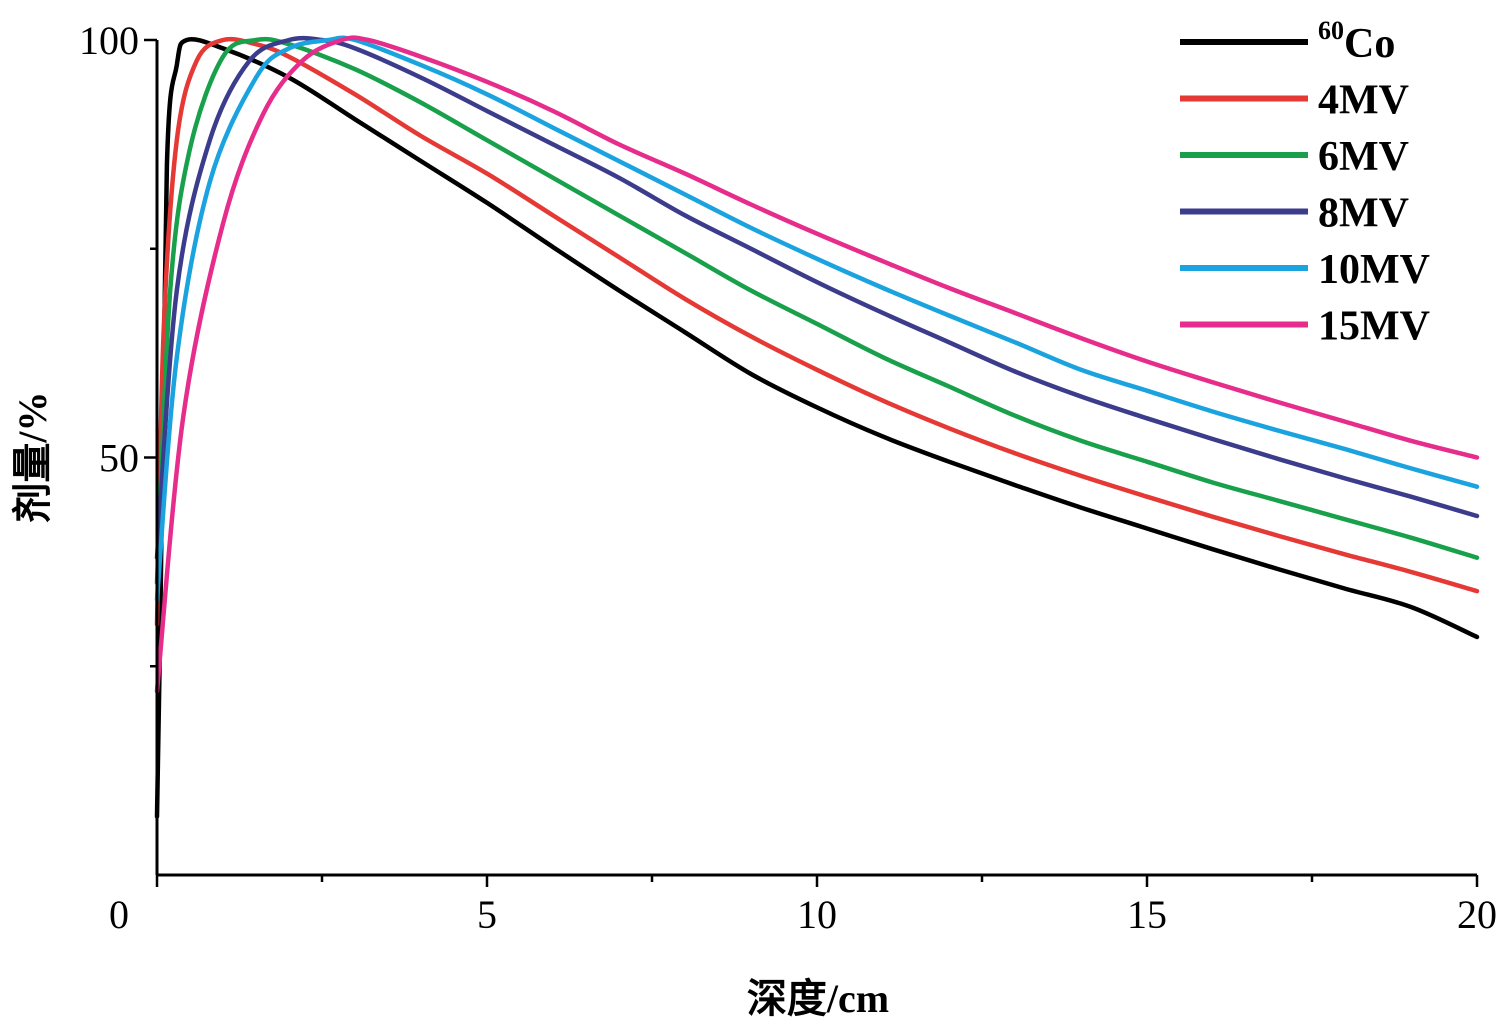 The image size is (1500, 1020). What do you see at coordinates (818, 998) in the screenshot?
I see `x-axis-title: 深度/cm` at bounding box center [818, 998].